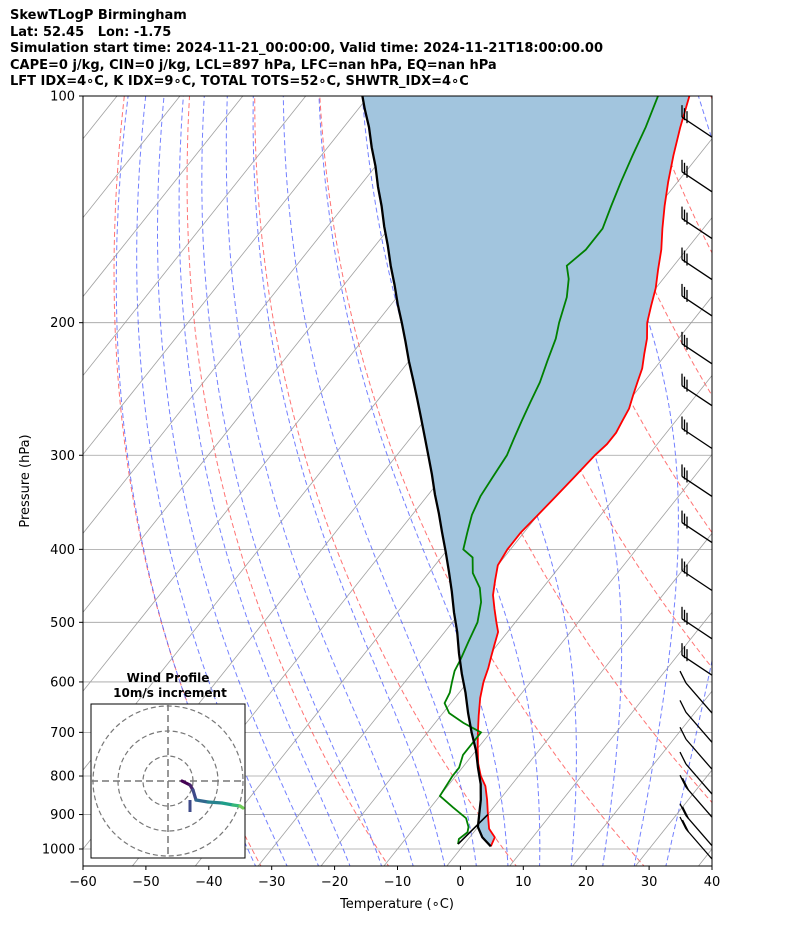  What do you see at coordinates (649, 882) in the screenshot?
I see `x-tick-label: 30` at bounding box center [649, 882].